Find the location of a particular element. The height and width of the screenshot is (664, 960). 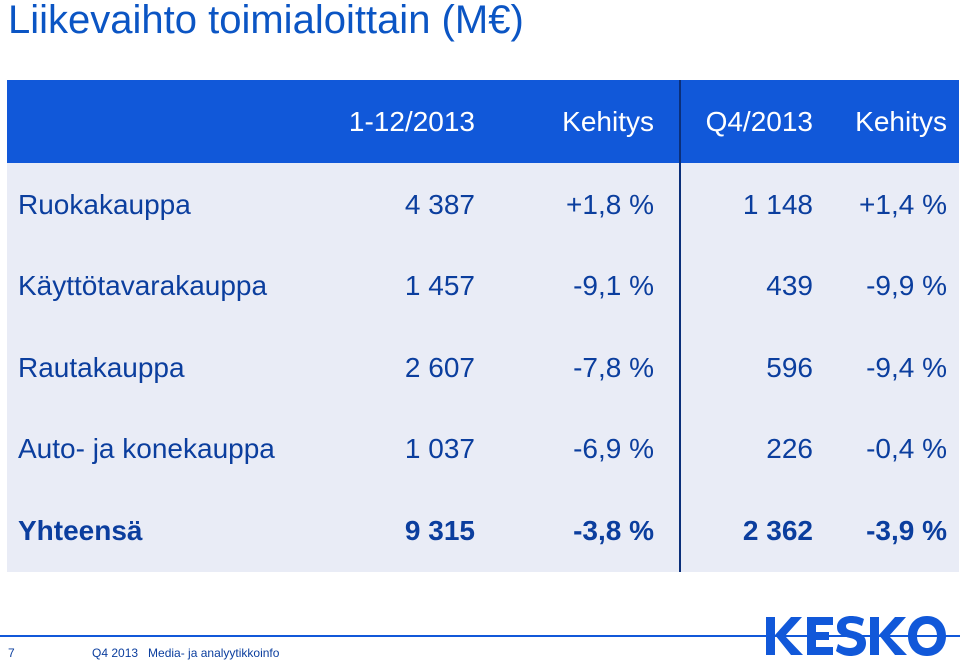

column-divider is located at coordinates (680, 326).